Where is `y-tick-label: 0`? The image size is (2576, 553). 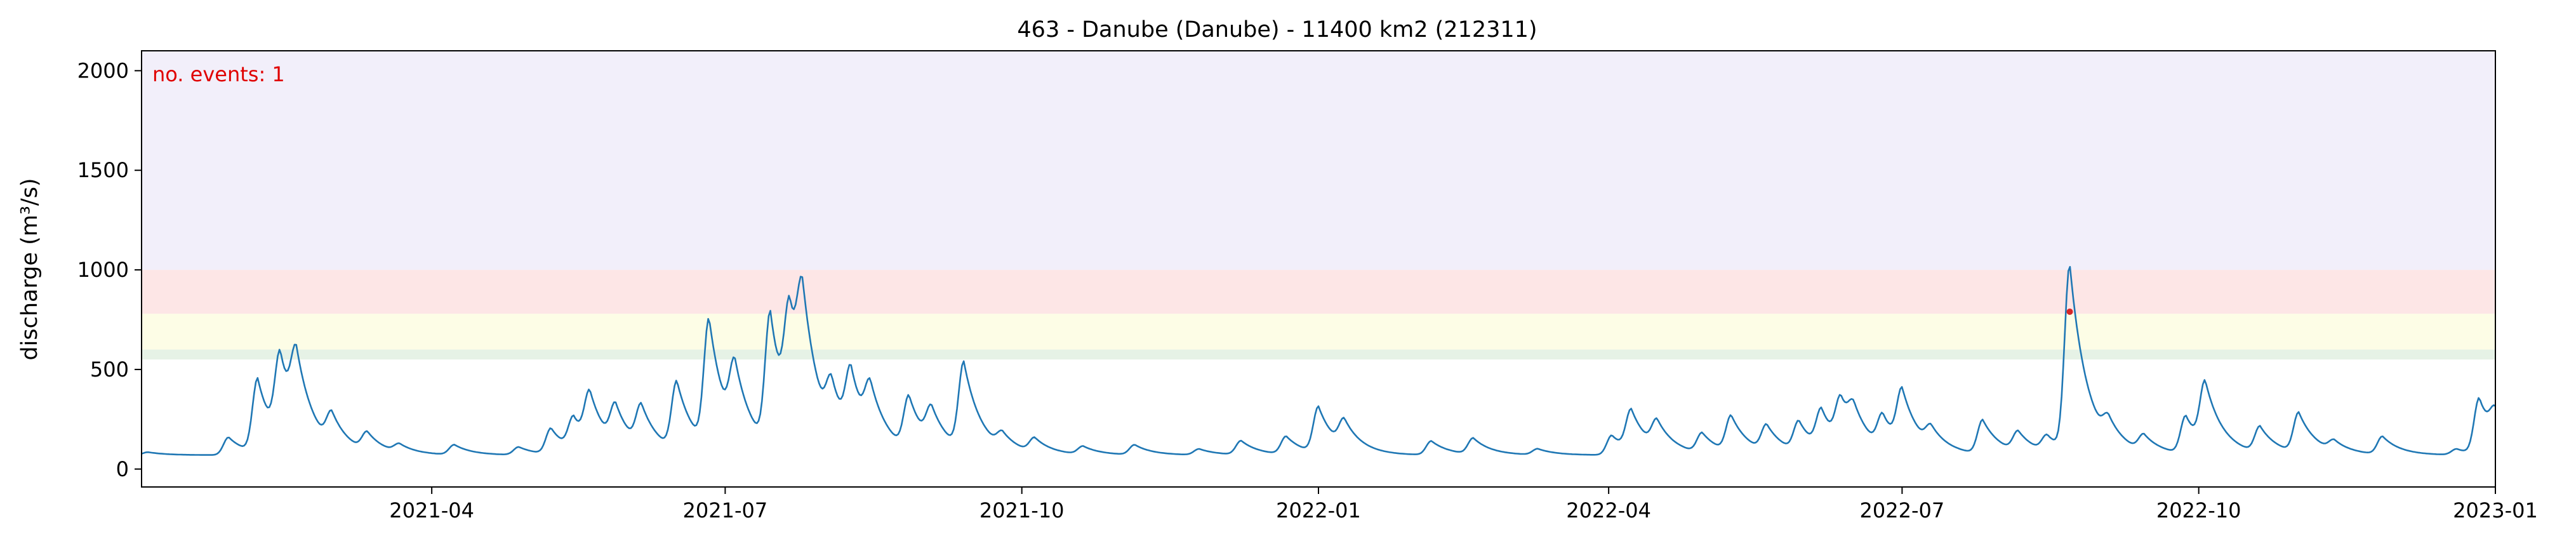
y-tick-label: 0 is located at coordinates (122, 469).